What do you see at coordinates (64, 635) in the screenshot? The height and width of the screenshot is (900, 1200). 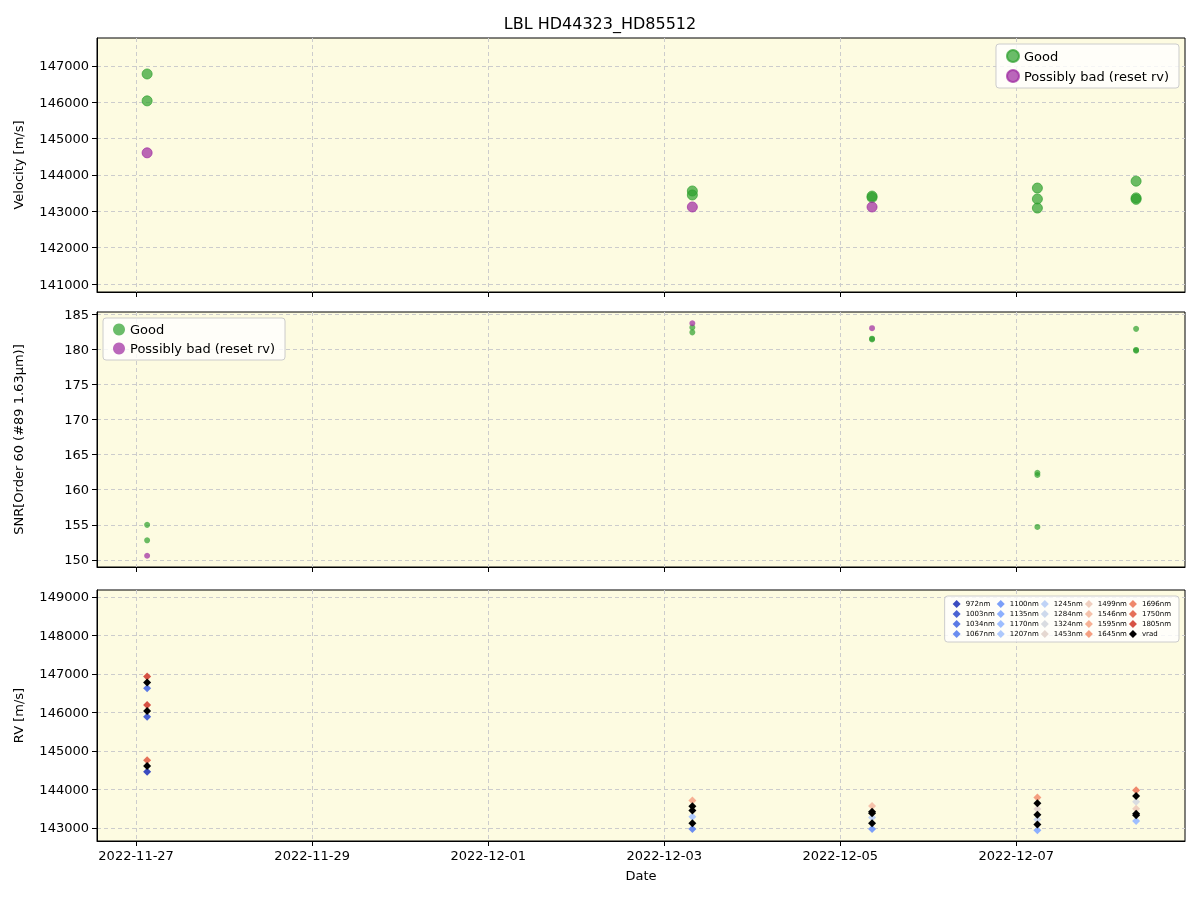 I see `y-tick-label: 148000` at bounding box center [64, 635].